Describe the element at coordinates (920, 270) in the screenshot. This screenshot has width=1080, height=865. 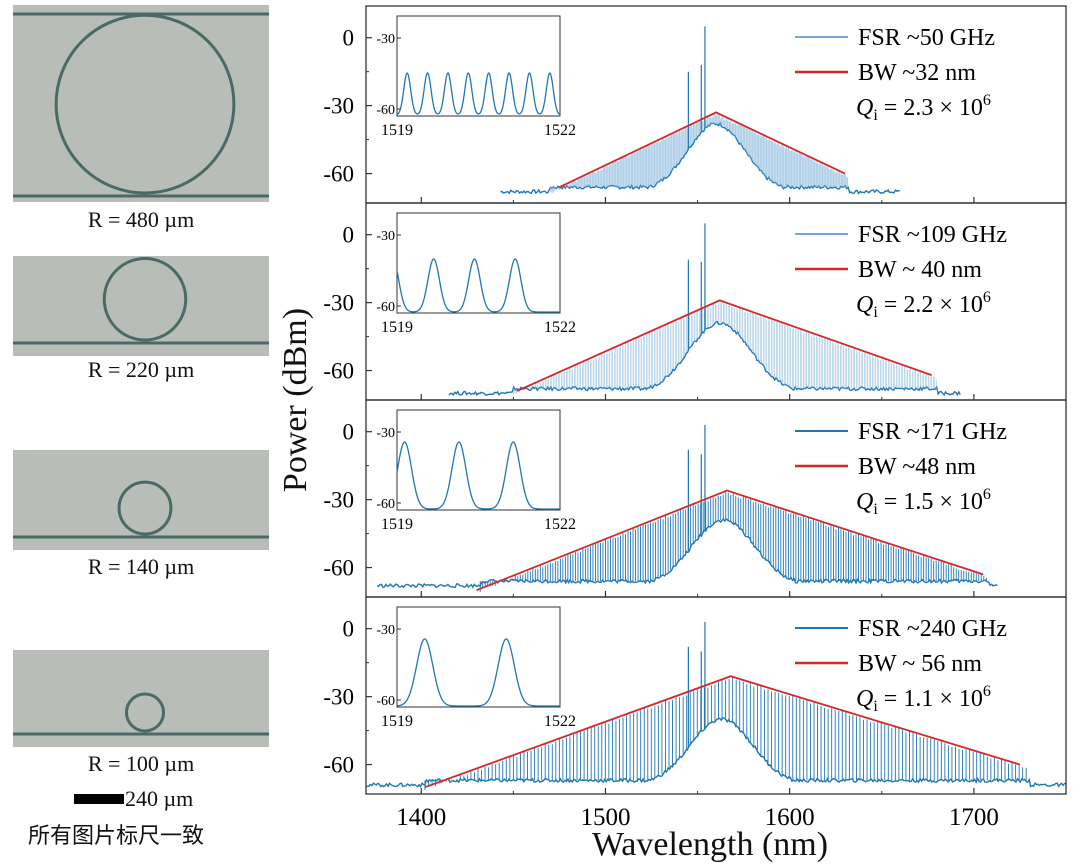
I see `legend-bandwidth: BW ~ 40 nm` at that location.